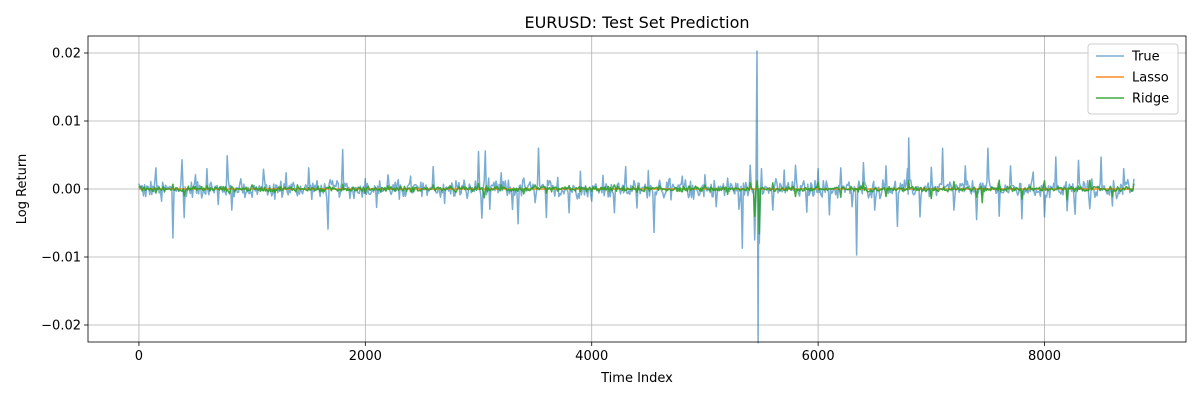  What do you see at coordinates (365, 356) in the screenshot?
I see `x-tick-label: 2000` at bounding box center [365, 356].